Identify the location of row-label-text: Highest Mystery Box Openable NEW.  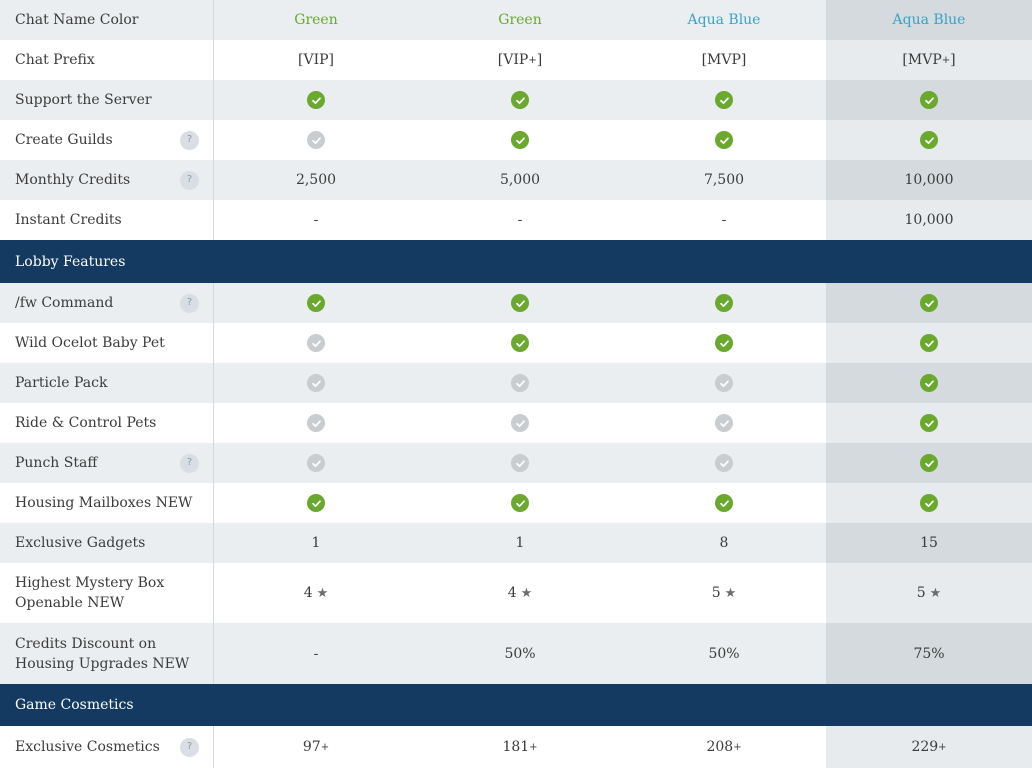
(107, 593).